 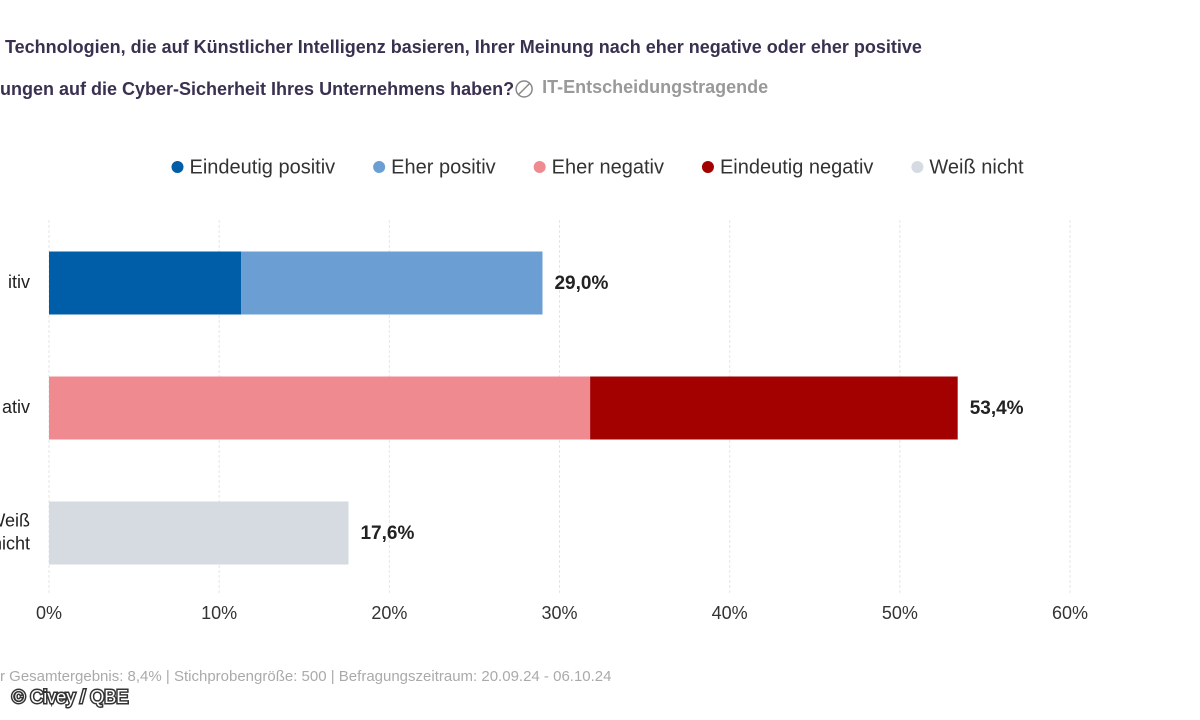 I want to click on y-tick-label: nicht, so click(x=15, y=543).